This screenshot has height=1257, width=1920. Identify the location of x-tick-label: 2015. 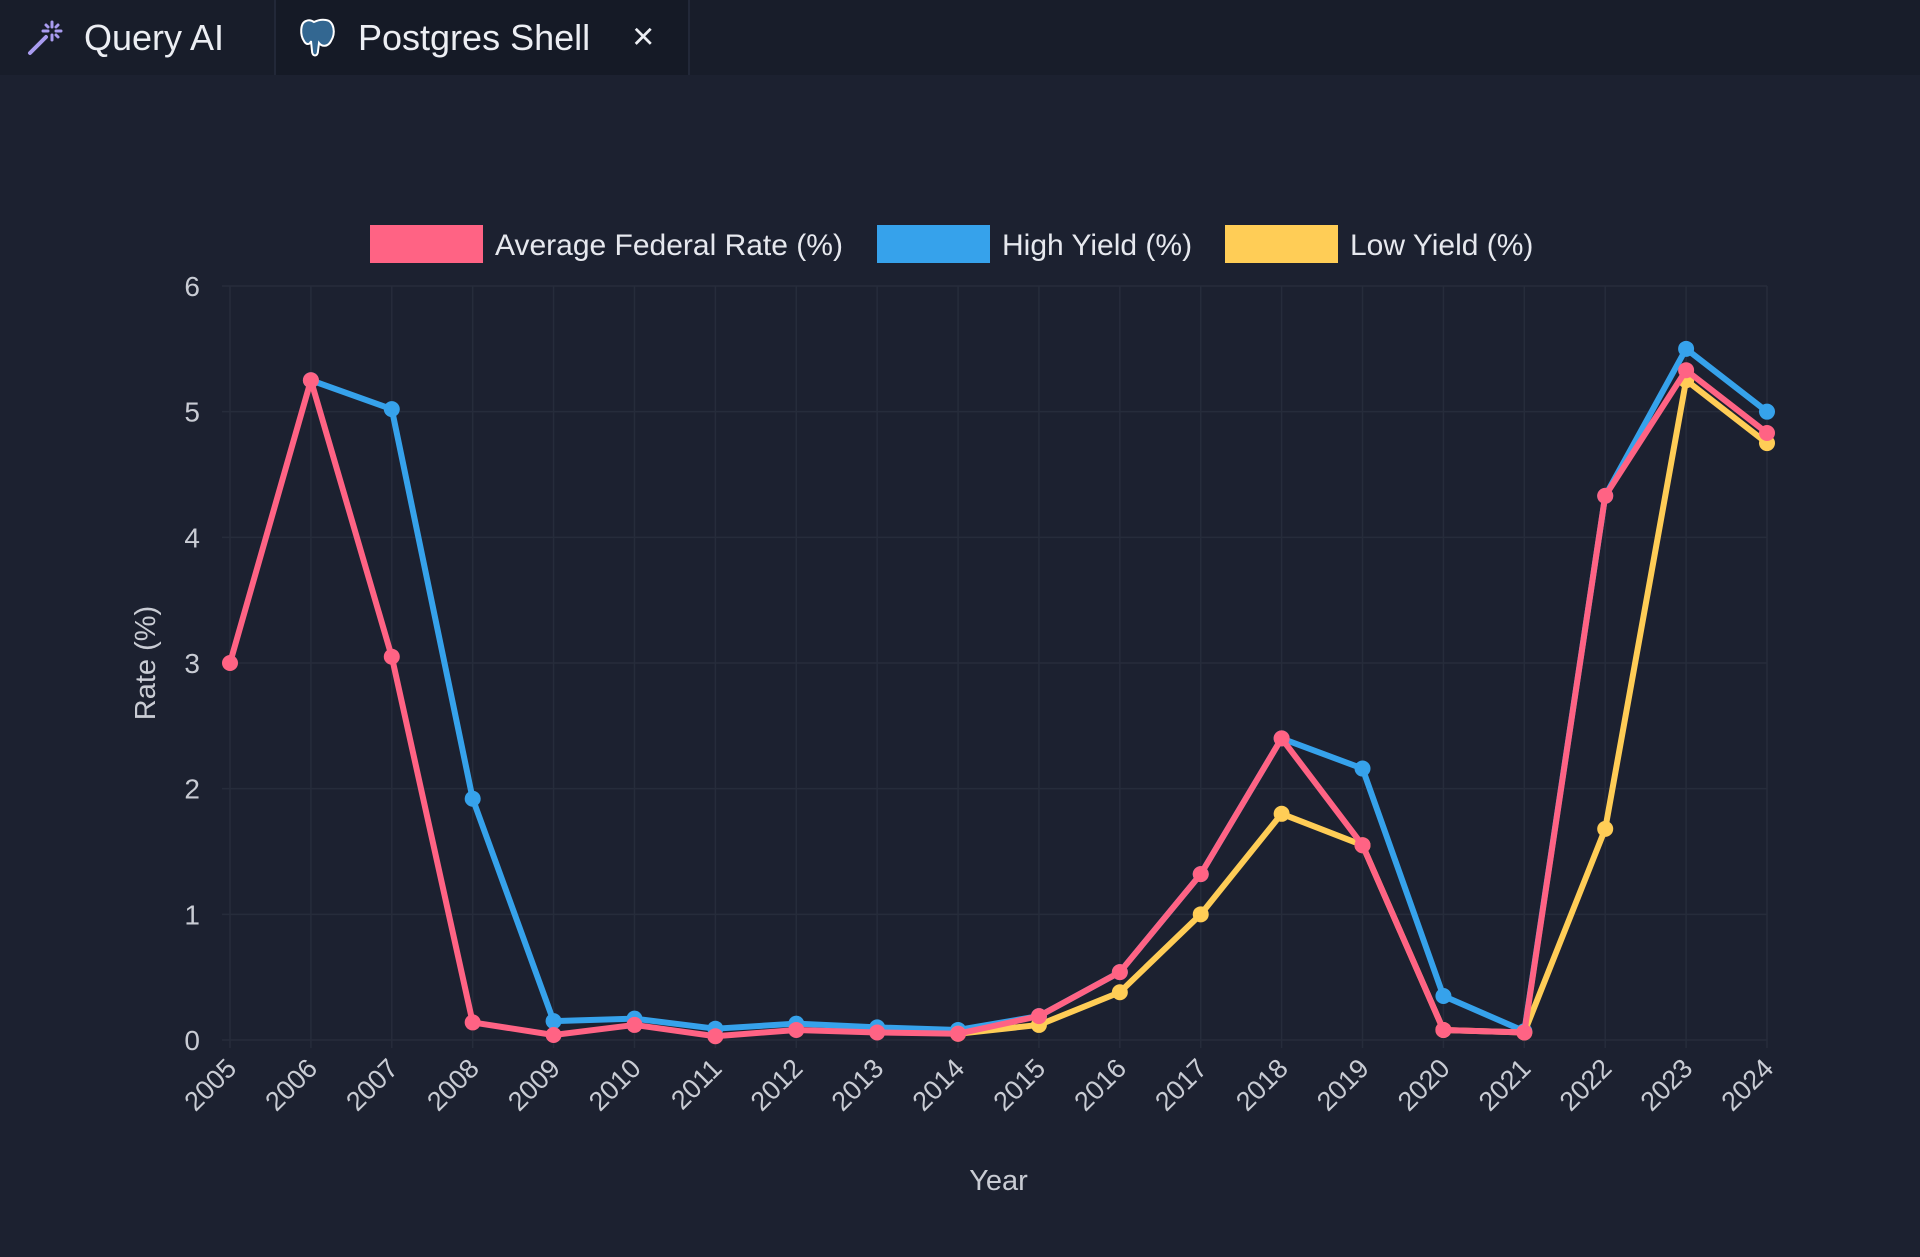
(1019, 1085).